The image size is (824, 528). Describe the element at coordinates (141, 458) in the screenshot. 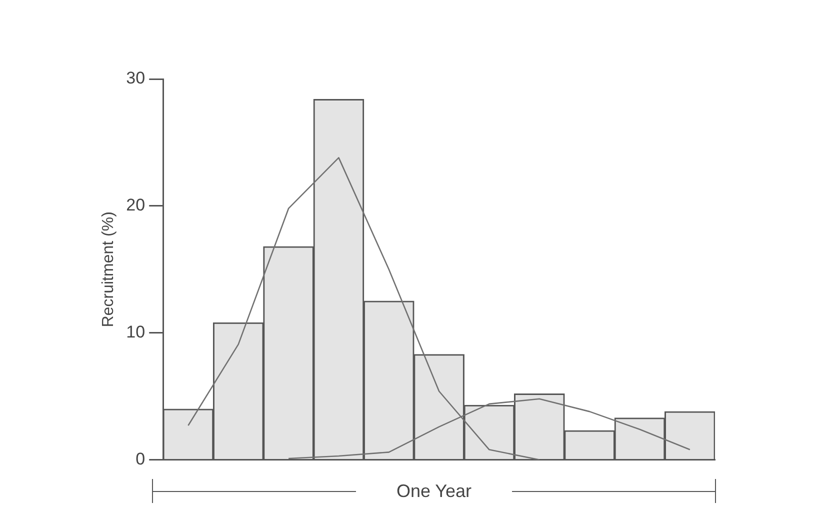

I see `y-tick-label: 0` at that location.